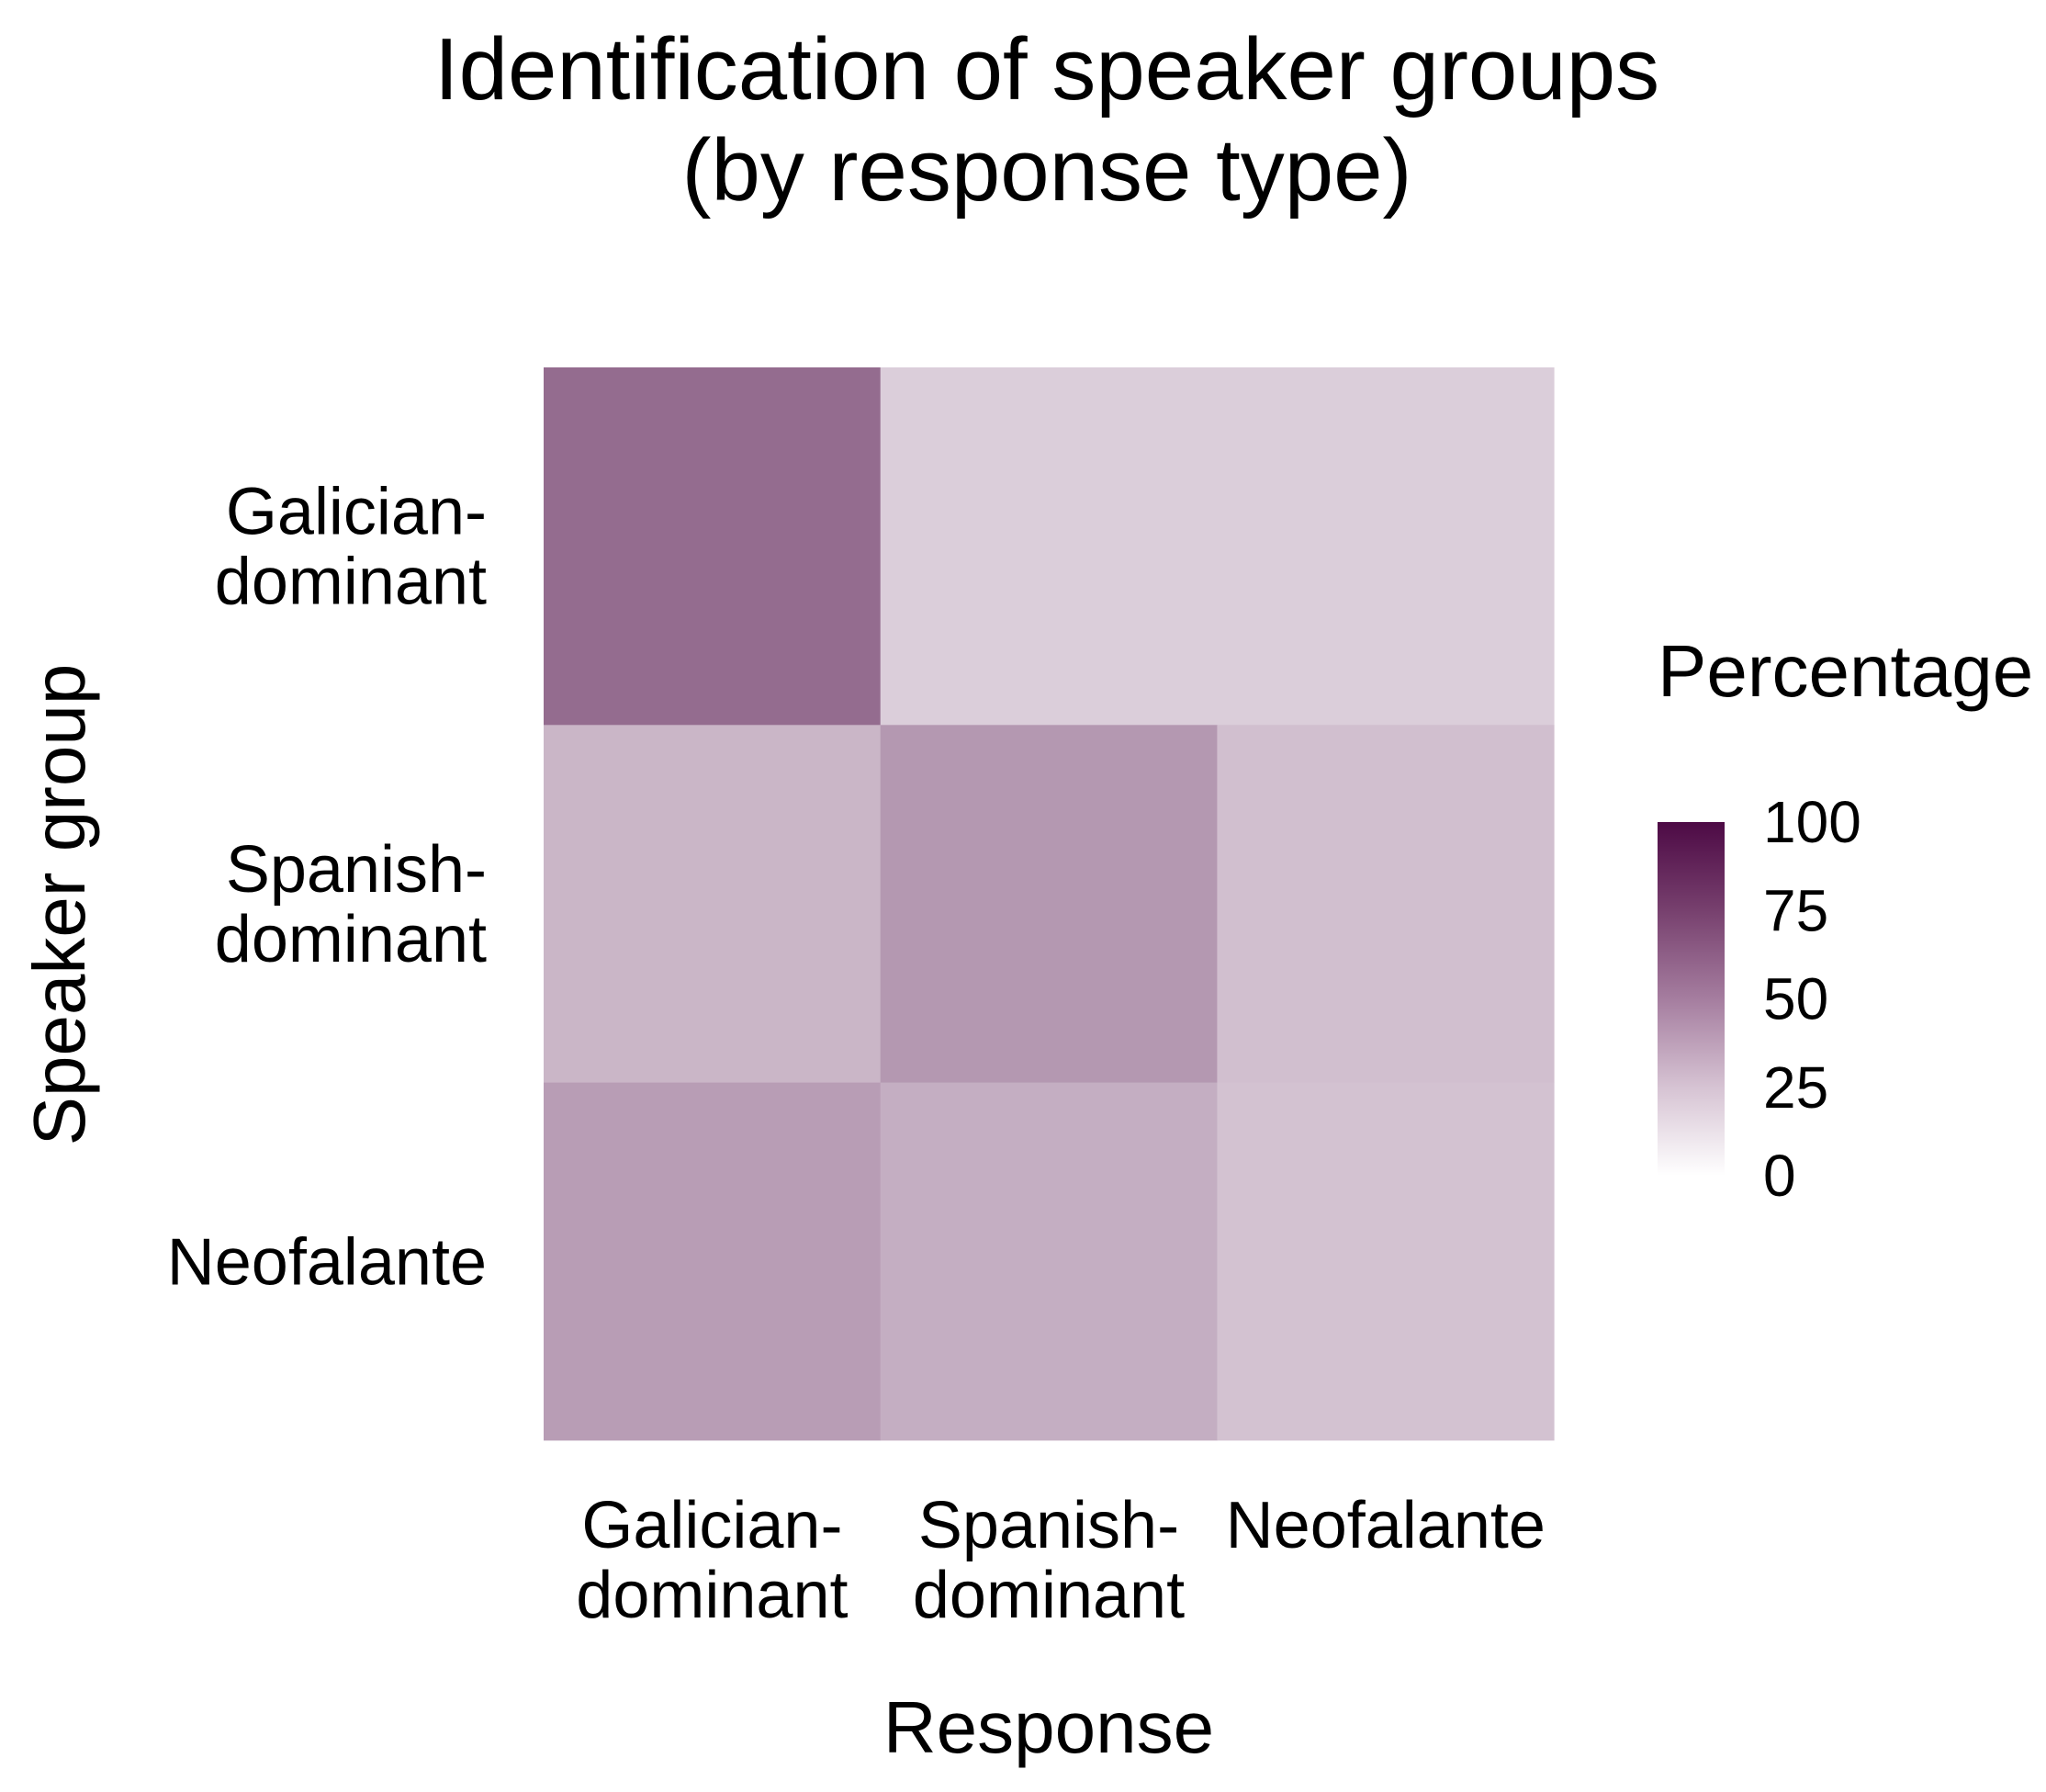 The width and height of the screenshot is (2046, 1792). Describe the element at coordinates (1386, 1525) in the screenshot. I see `x-tick-label: Neofalante` at that location.